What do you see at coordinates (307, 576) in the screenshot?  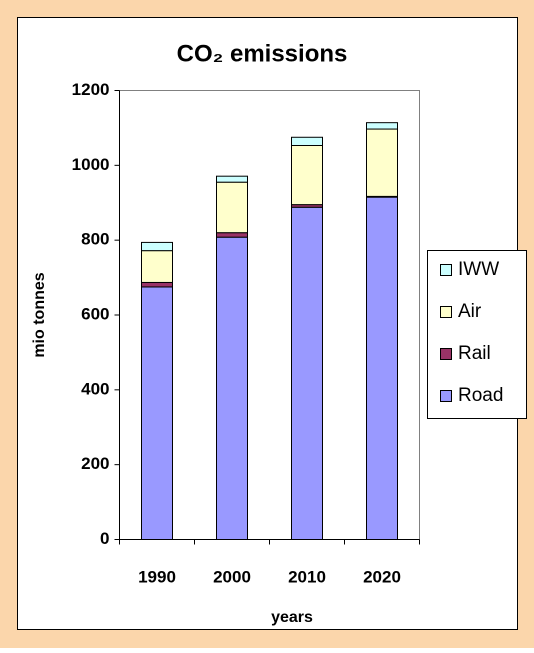 I see `x-tick-label: 2010` at bounding box center [307, 576].